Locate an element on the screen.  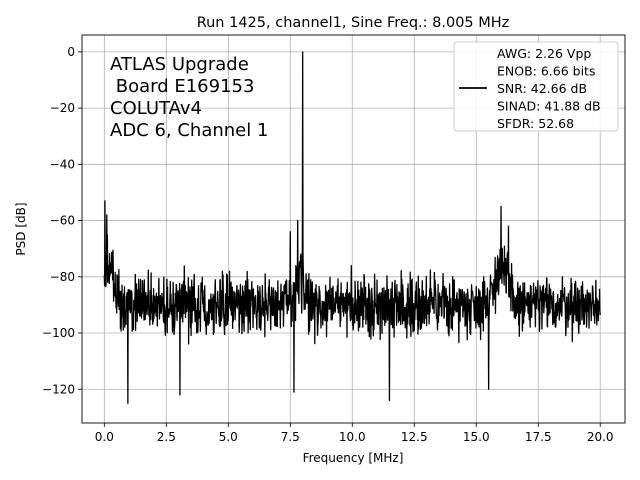
legend-line: SNR: 42.66 dB is located at coordinates (542, 88).